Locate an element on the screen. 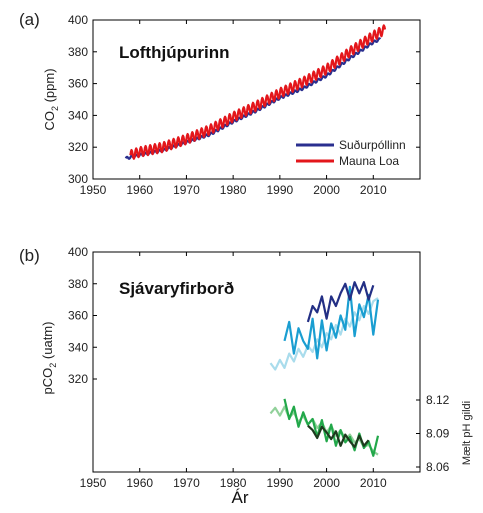 The image size is (483, 513). y-axis-label-pco2: pCO2 (uatm) is located at coordinates (49, 358).